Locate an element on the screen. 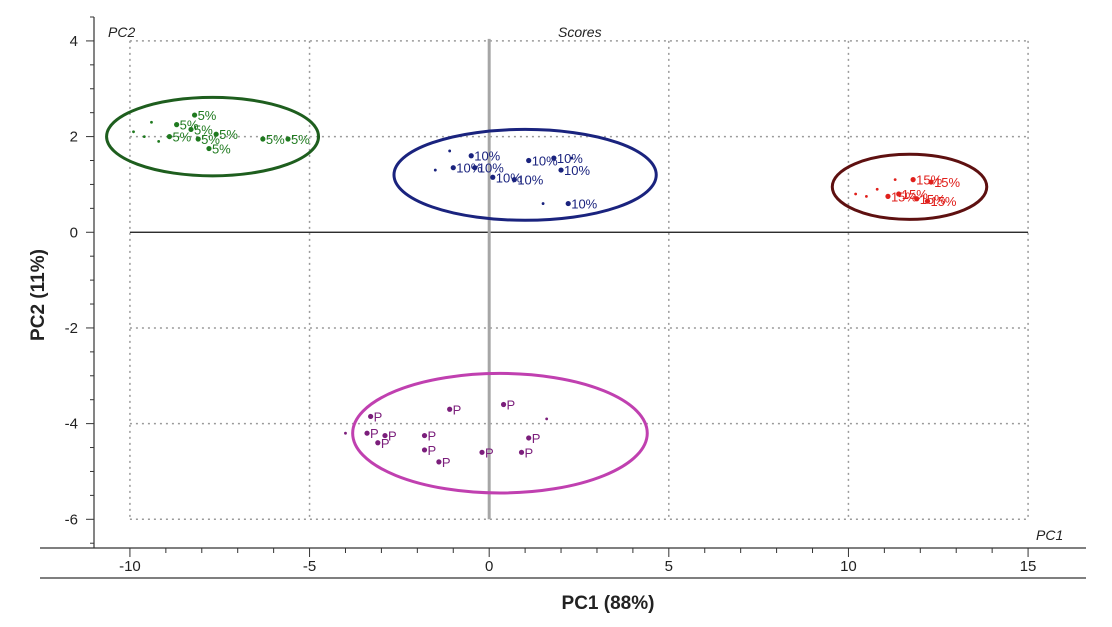 This screenshot has height=627, width=1112. y-tick-label: 0 is located at coordinates (74, 232).